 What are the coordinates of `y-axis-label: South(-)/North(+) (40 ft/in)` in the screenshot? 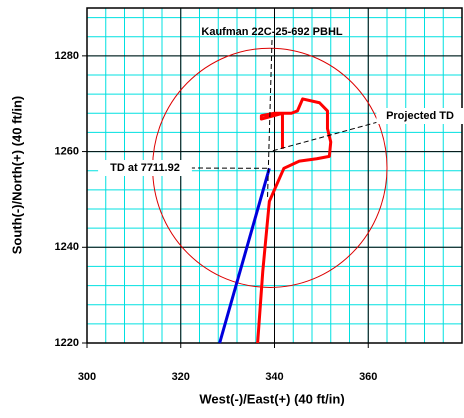 It's located at (16, 175).